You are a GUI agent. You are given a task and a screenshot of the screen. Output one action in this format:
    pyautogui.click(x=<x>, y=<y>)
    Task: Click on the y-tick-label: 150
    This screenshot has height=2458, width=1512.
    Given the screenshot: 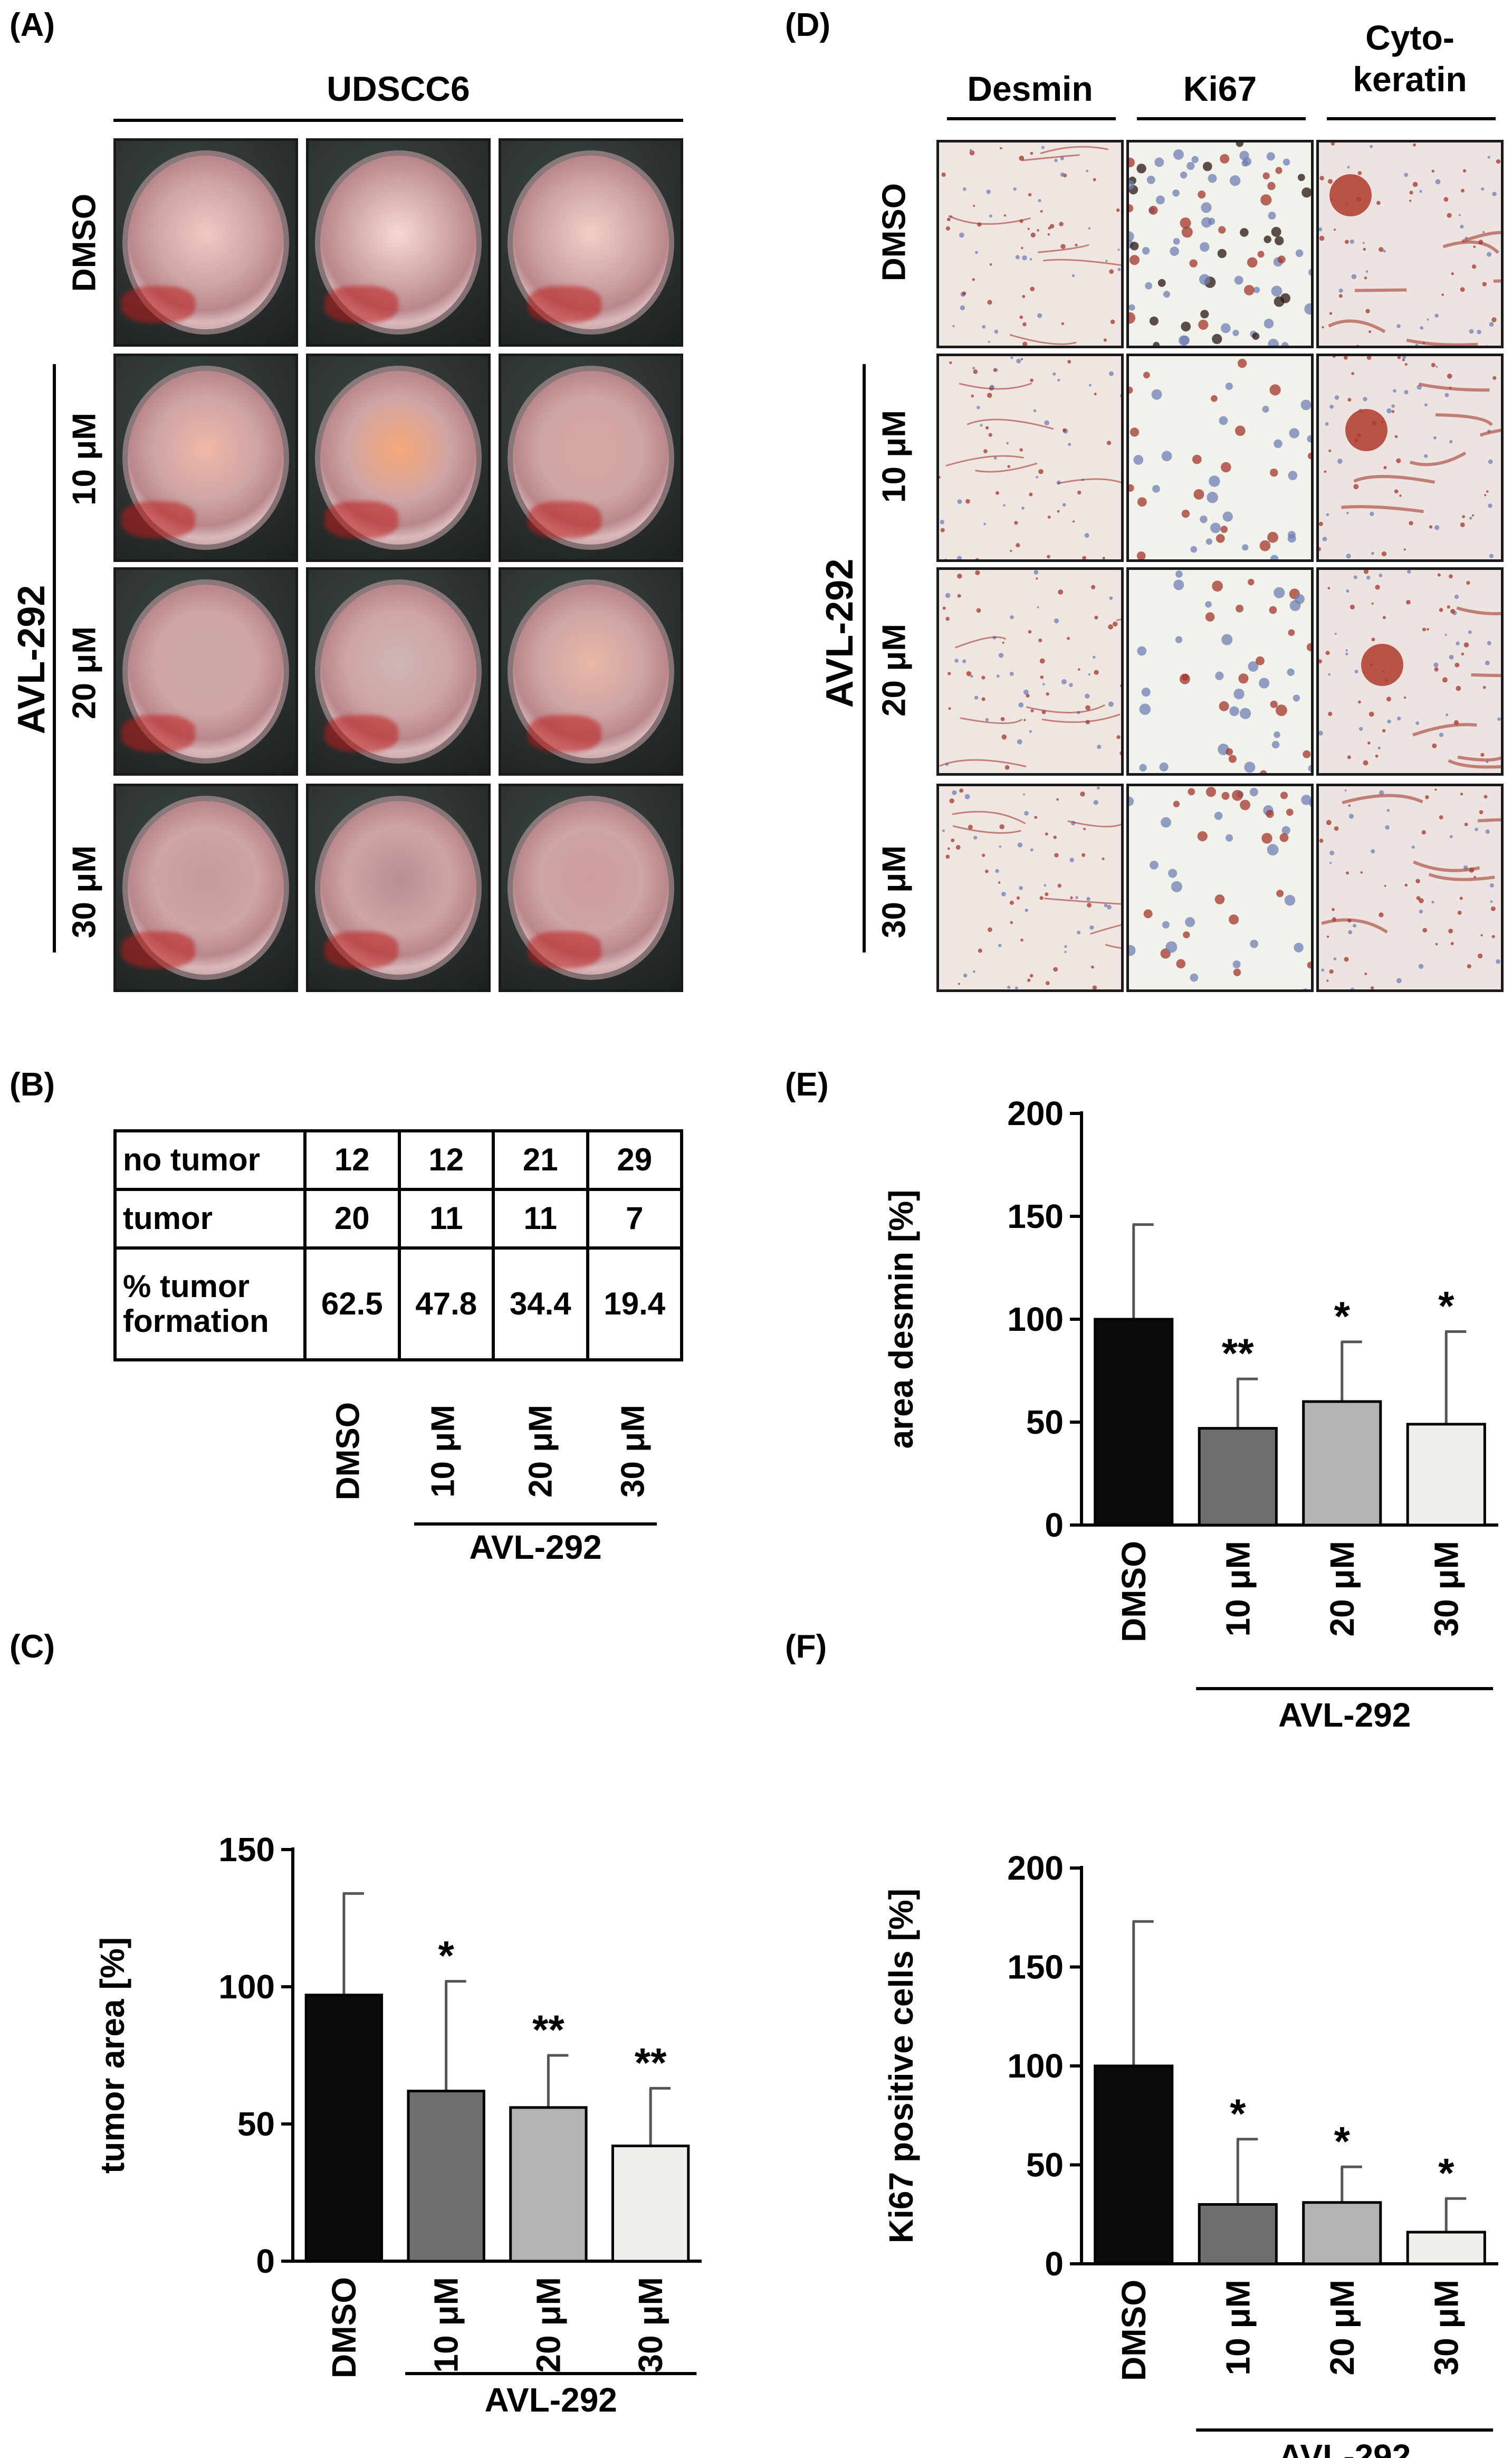 What is the action you would take?
    pyautogui.click(x=1035, y=1216)
    